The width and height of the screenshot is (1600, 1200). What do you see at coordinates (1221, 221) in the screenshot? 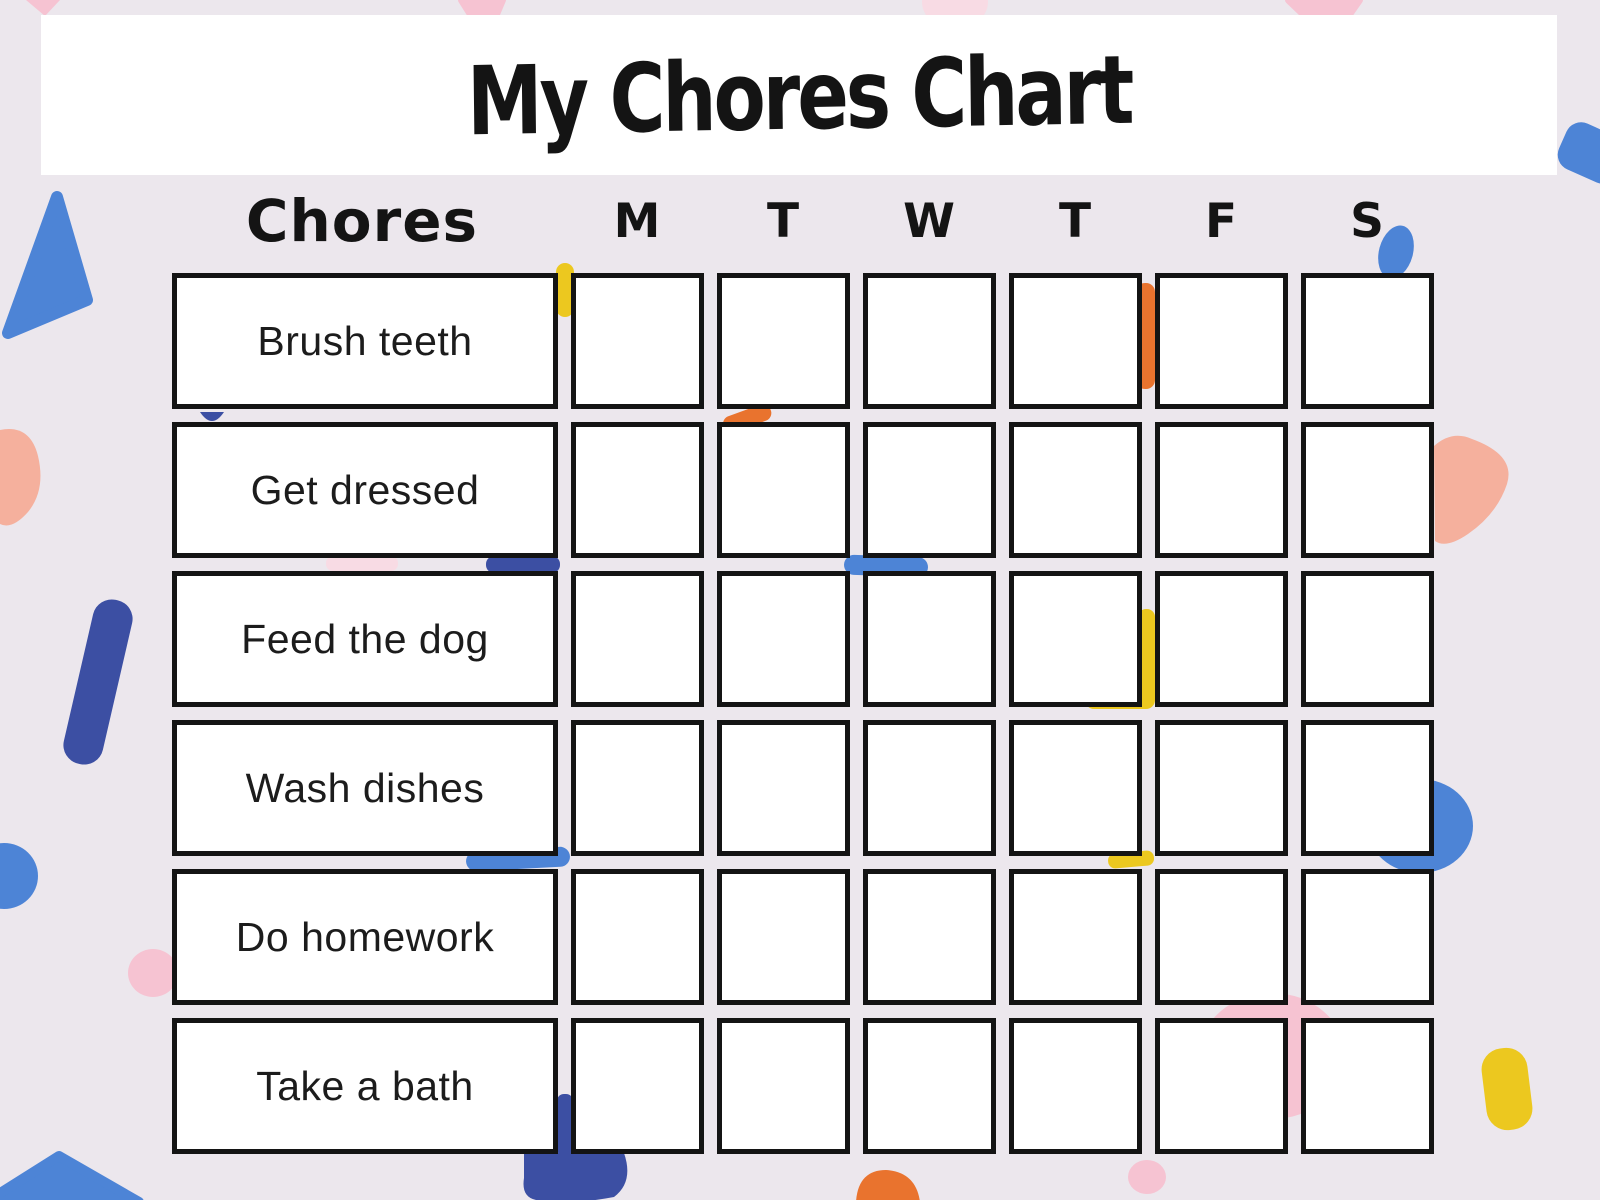
I see `day-header-friday: F` at bounding box center [1221, 221].